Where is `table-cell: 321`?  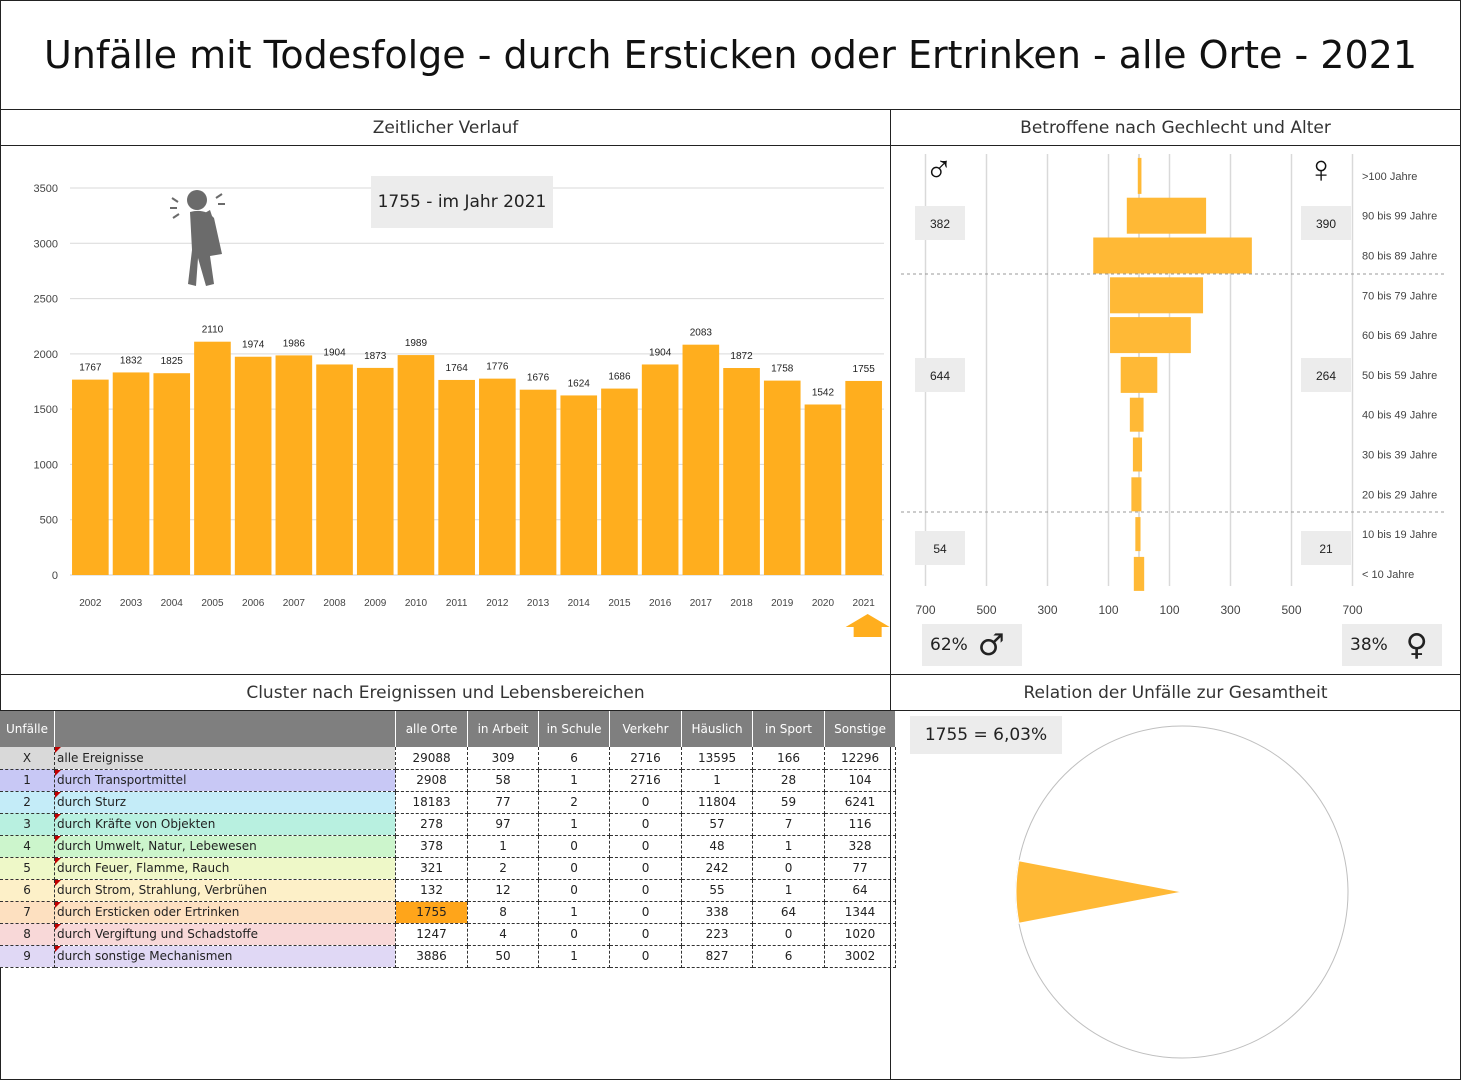
table-cell: 321 is located at coordinates (432, 868).